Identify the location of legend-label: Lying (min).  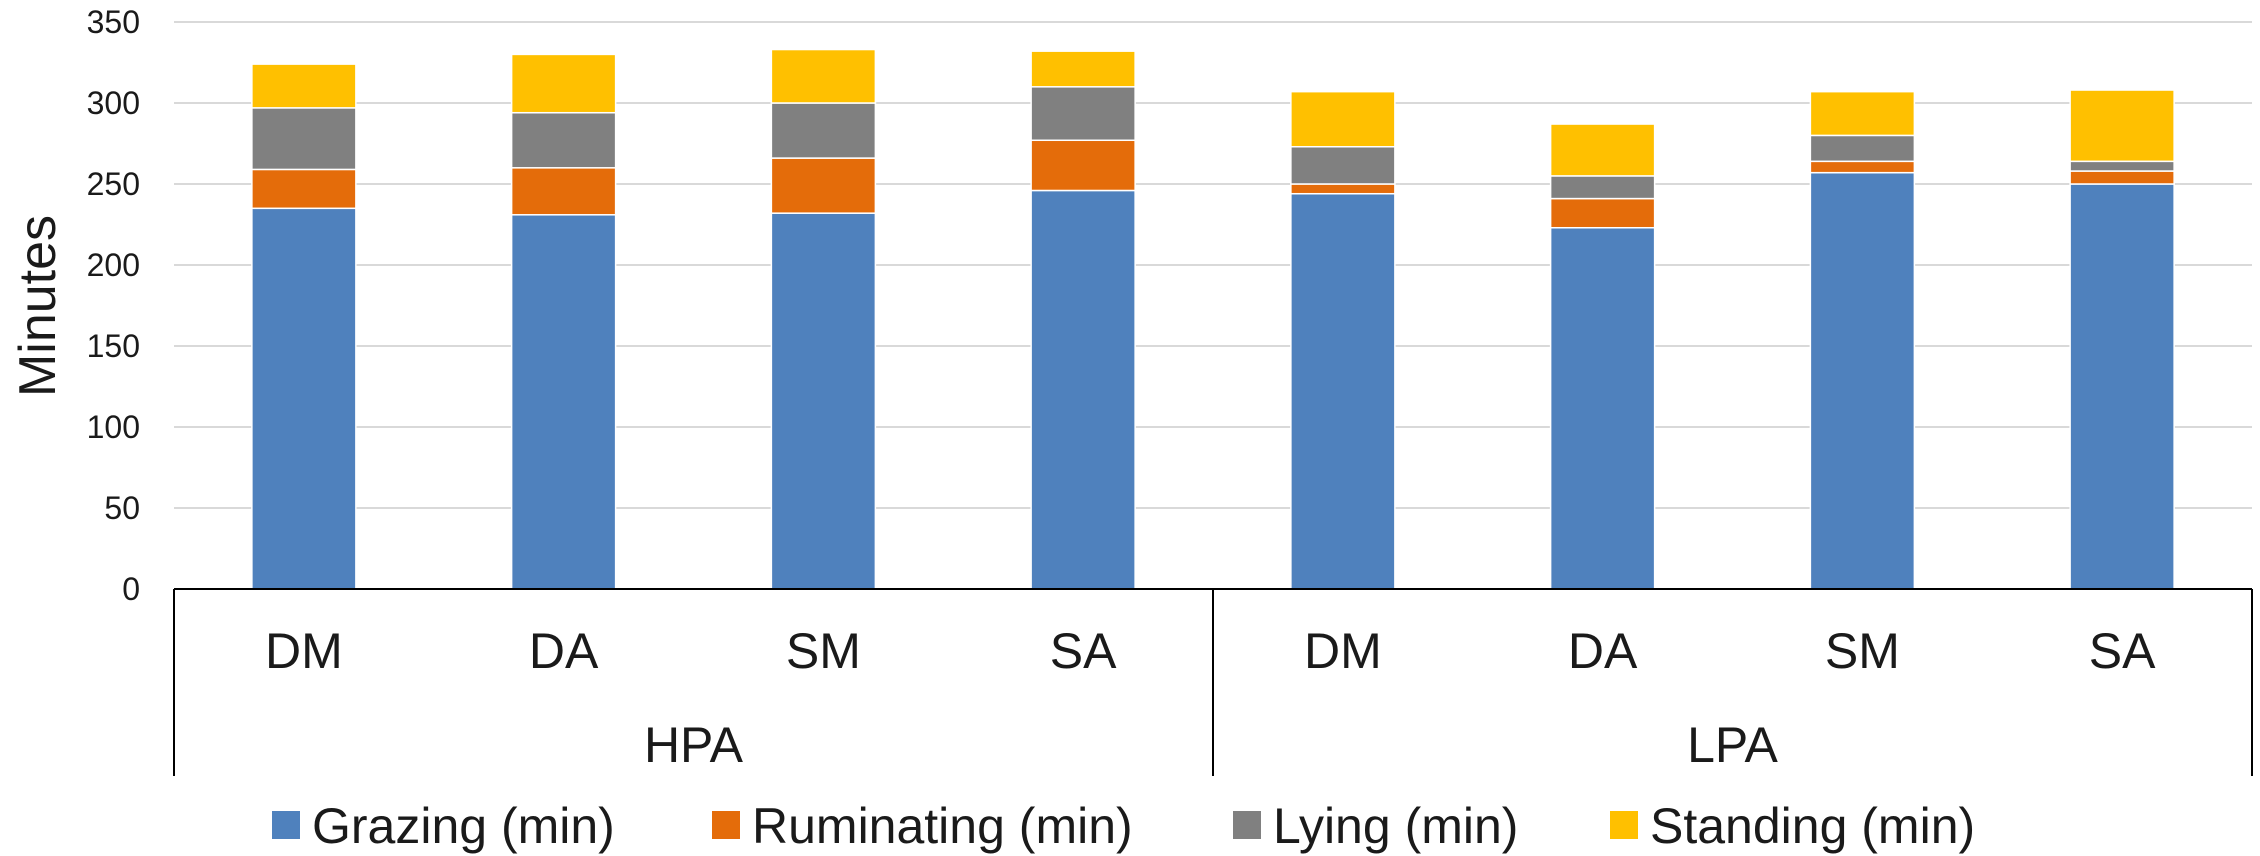
(1395, 826).